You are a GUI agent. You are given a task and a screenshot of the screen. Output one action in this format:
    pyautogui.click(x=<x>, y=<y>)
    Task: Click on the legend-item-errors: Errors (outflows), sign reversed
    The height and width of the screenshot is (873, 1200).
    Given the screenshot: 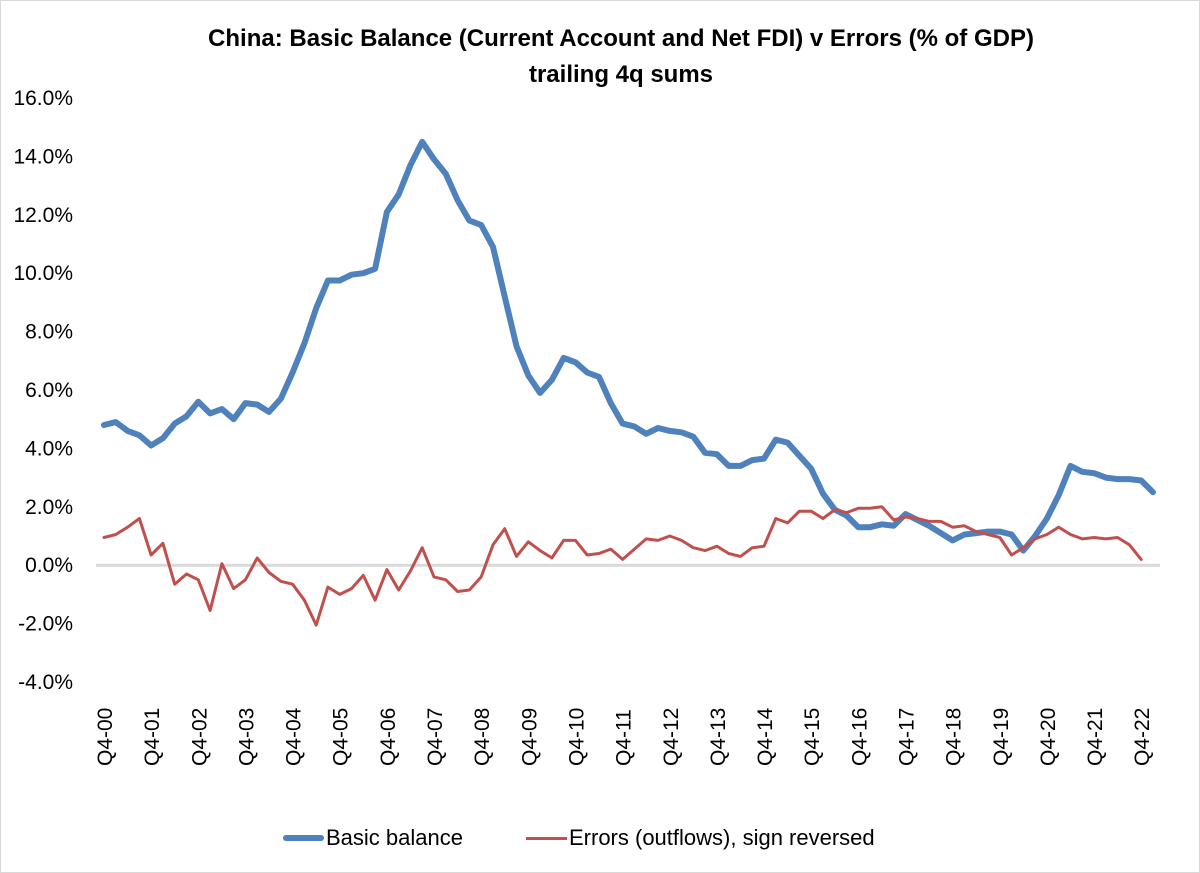 What is the action you would take?
    pyautogui.click(x=700, y=838)
    